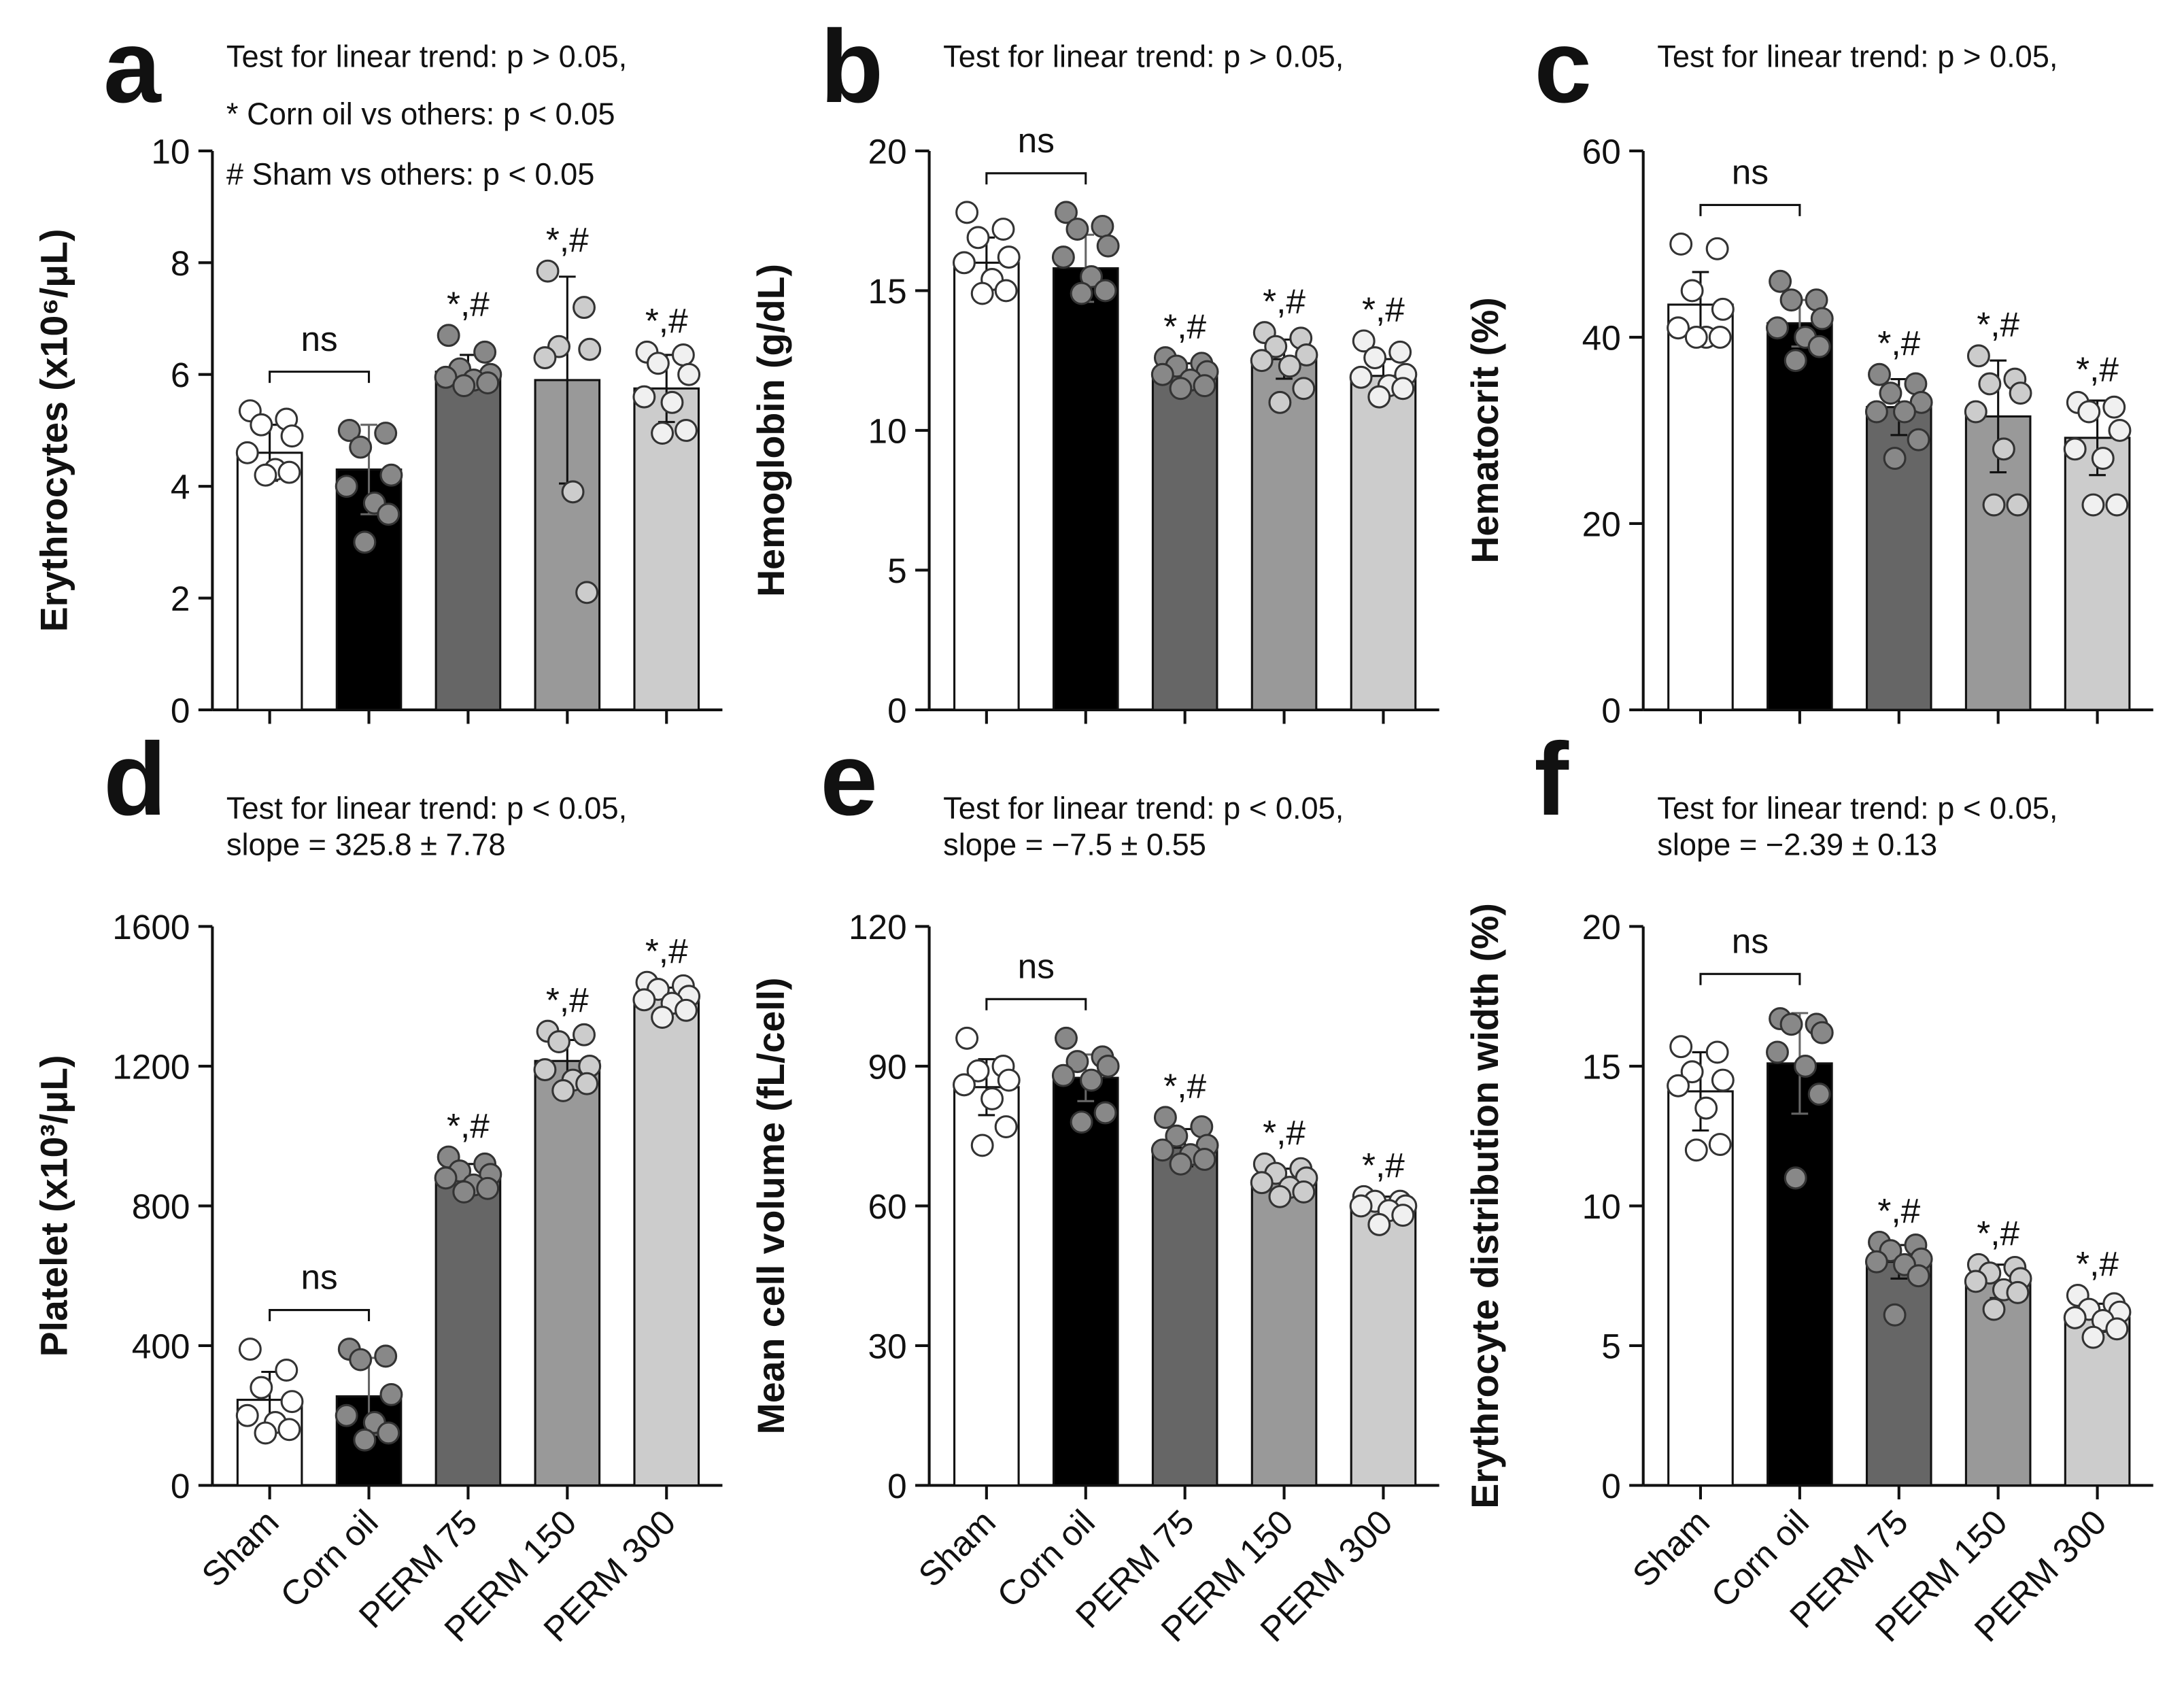 The image size is (2184, 1702). Describe the element at coordinates (771, 1205) in the screenshot. I see `y-axis-label: Mean cell volume (fL/cell)` at that location.